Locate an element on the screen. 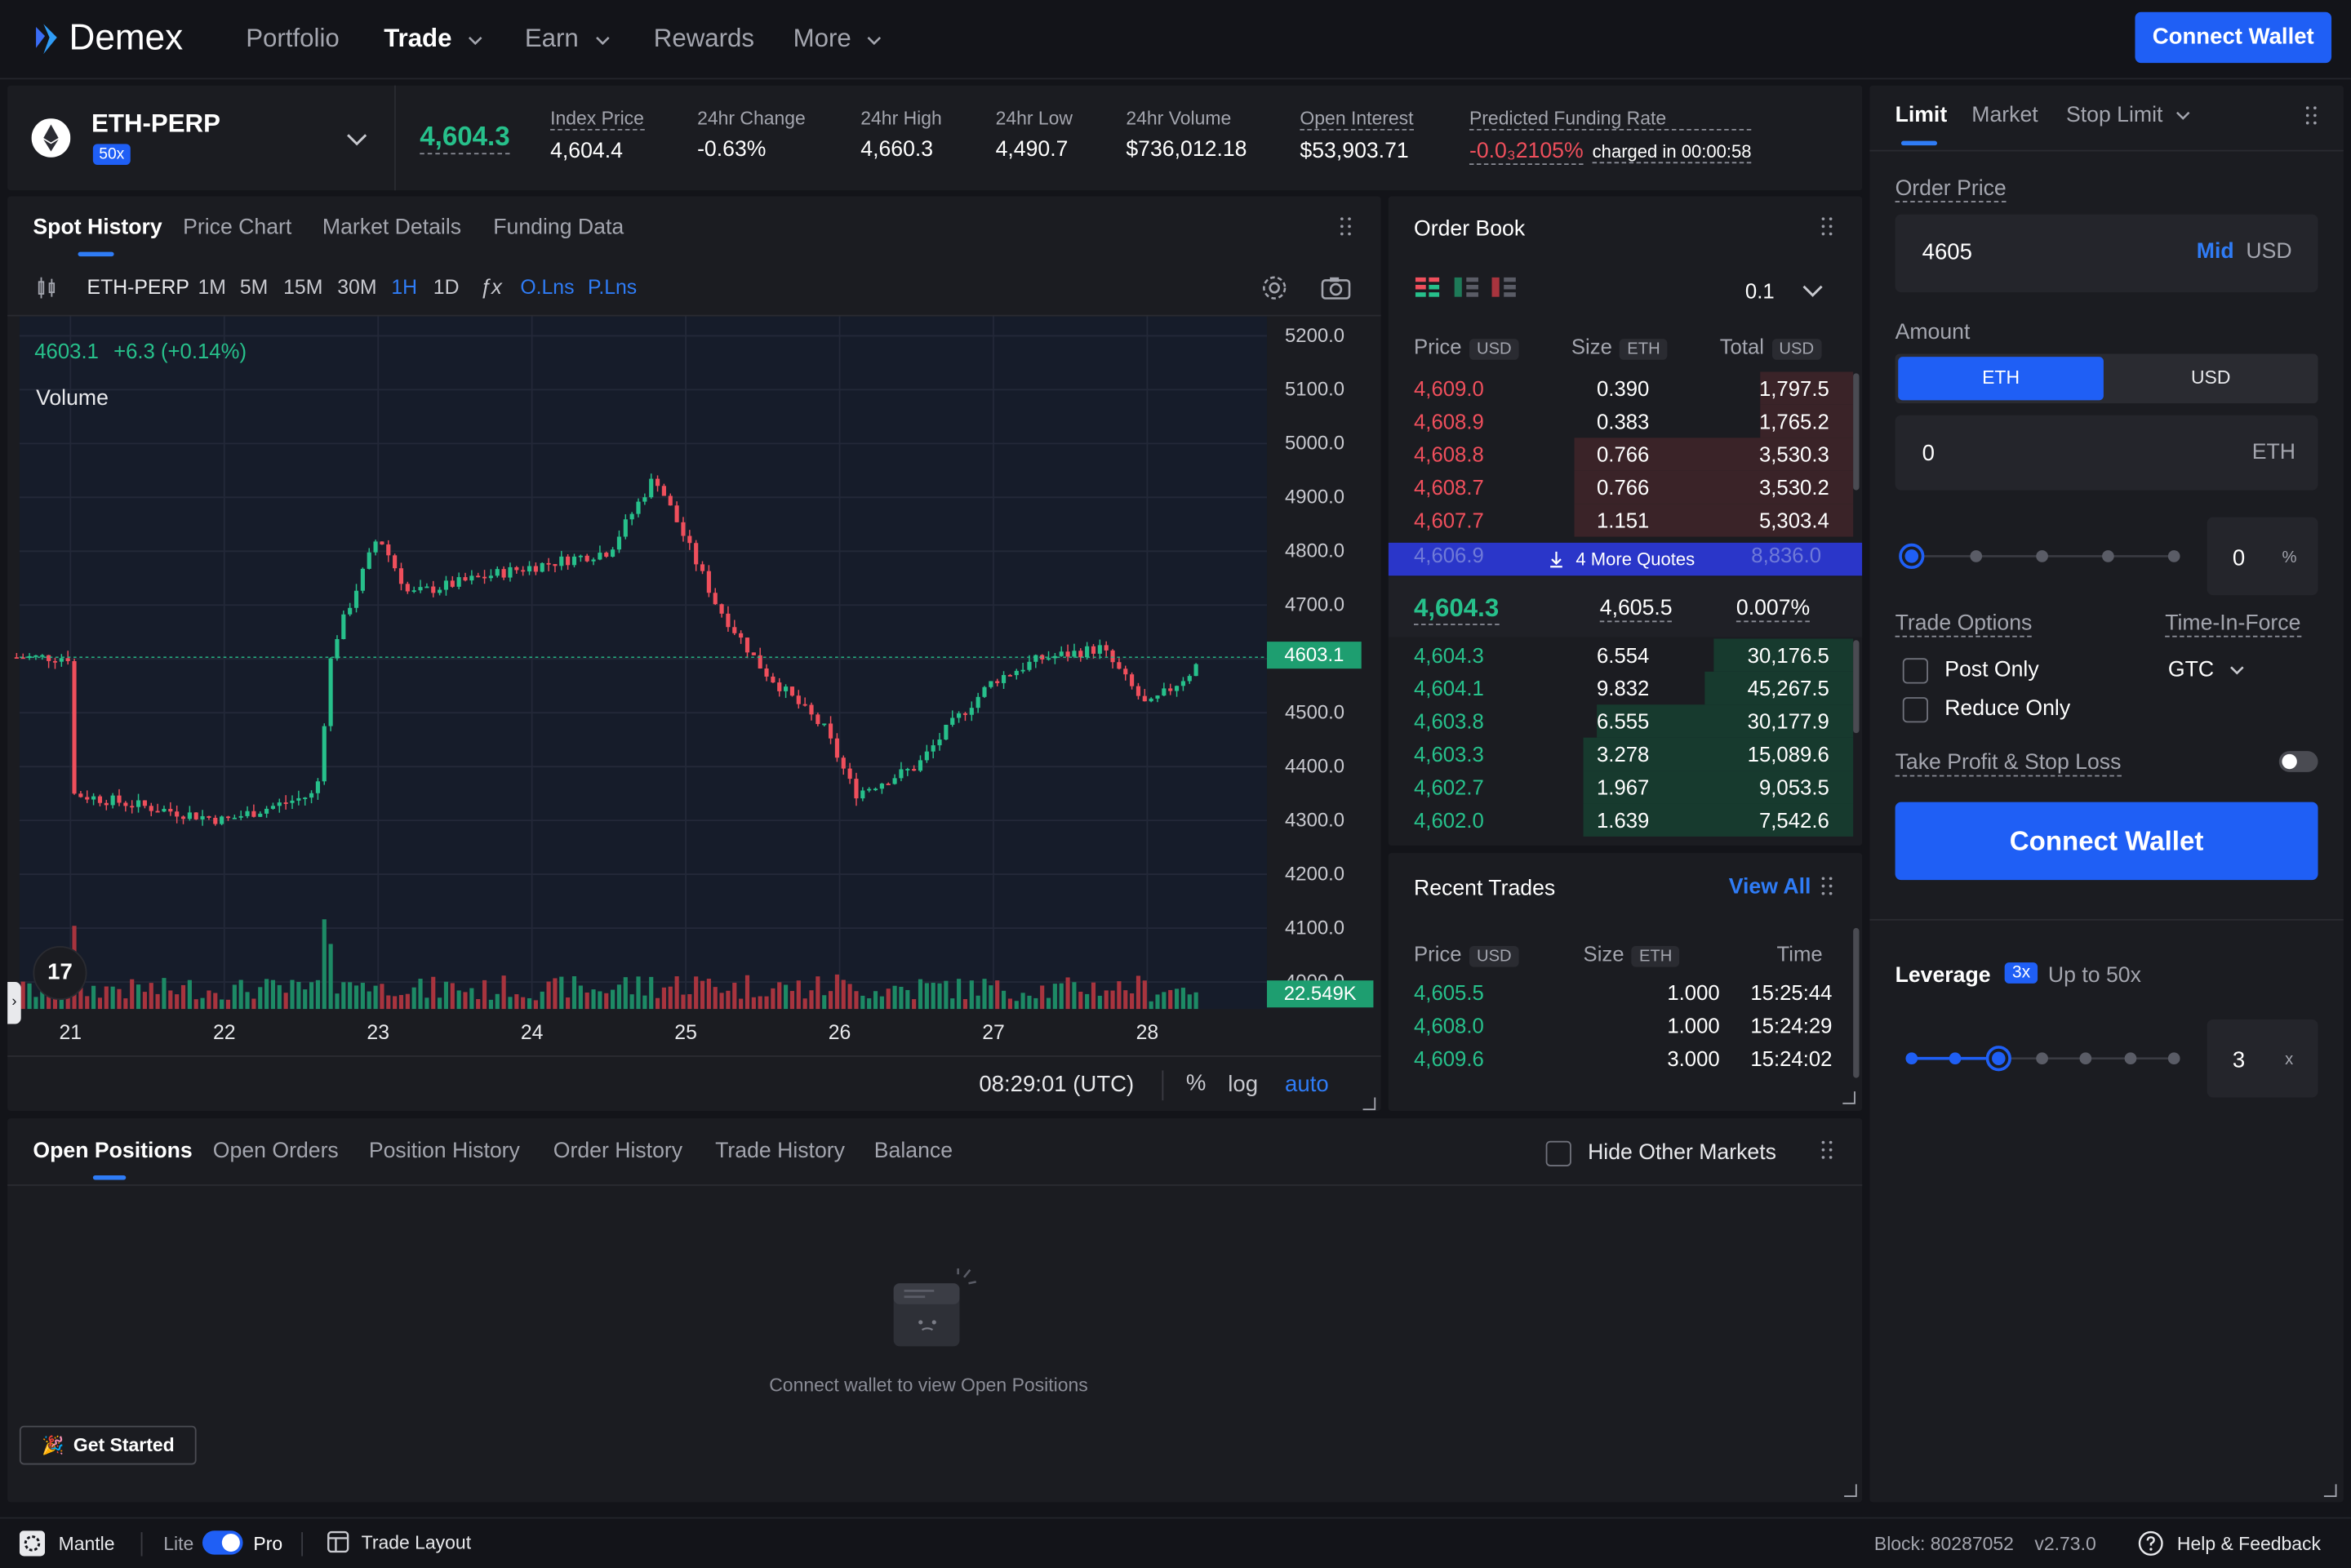 The image size is (2351, 1568). tab-trade-history: Trade History is located at coordinates (780, 1152).